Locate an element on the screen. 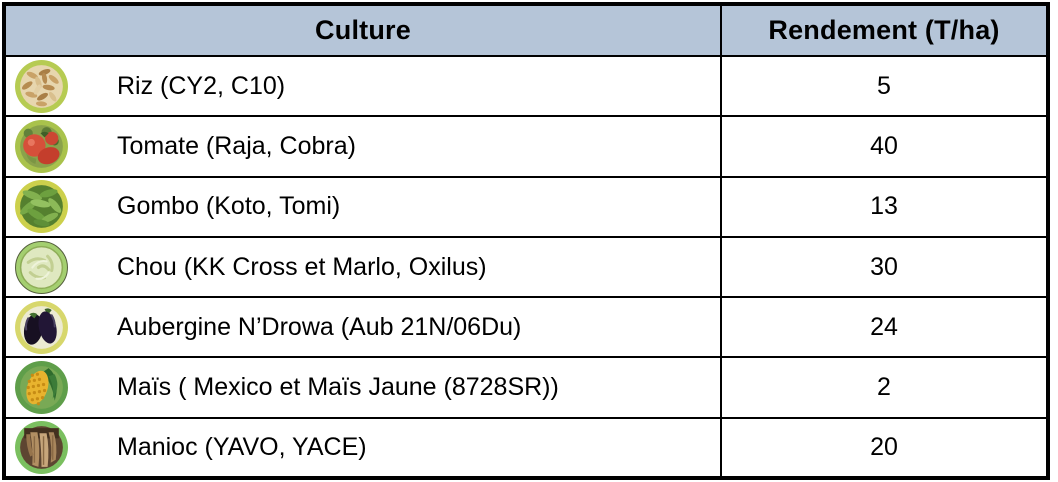 Image resolution: width=1058 pixels, height=482 pixels. culture-label: Chou (KK Cross et Marlo, Oxilus) is located at coordinates (302, 266).